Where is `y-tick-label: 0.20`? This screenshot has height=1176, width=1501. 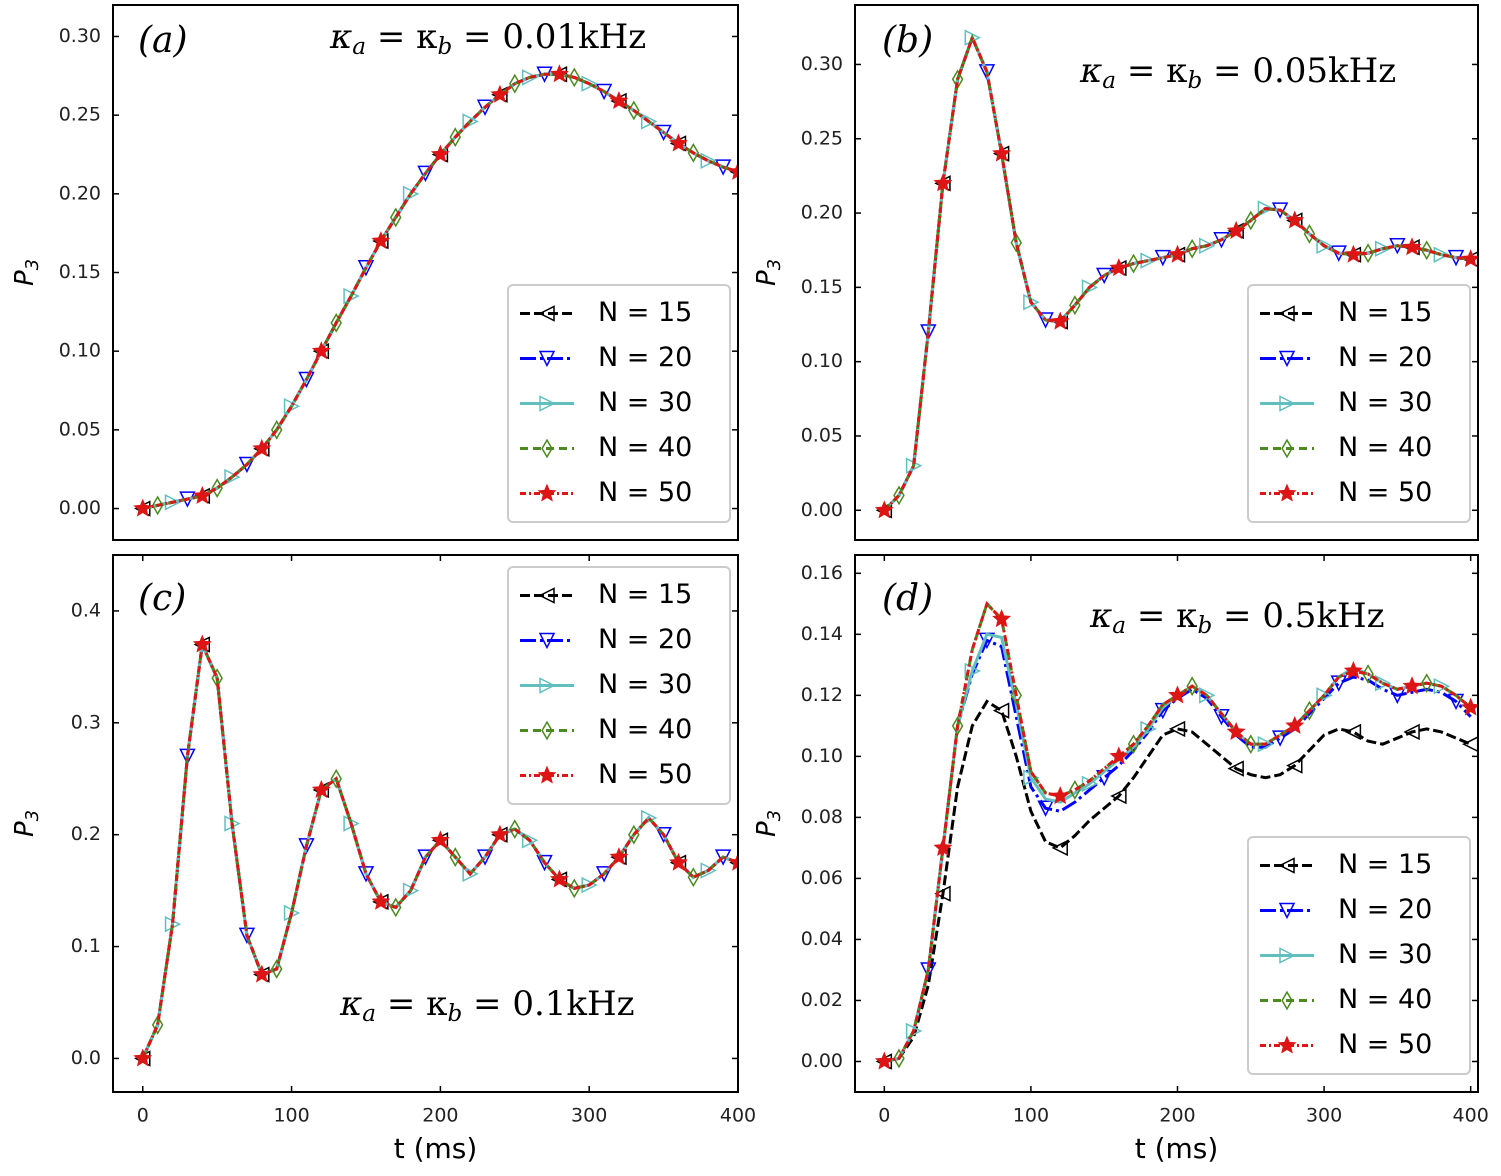
y-tick-label: 0.20 is located at coordinates (822, 213).